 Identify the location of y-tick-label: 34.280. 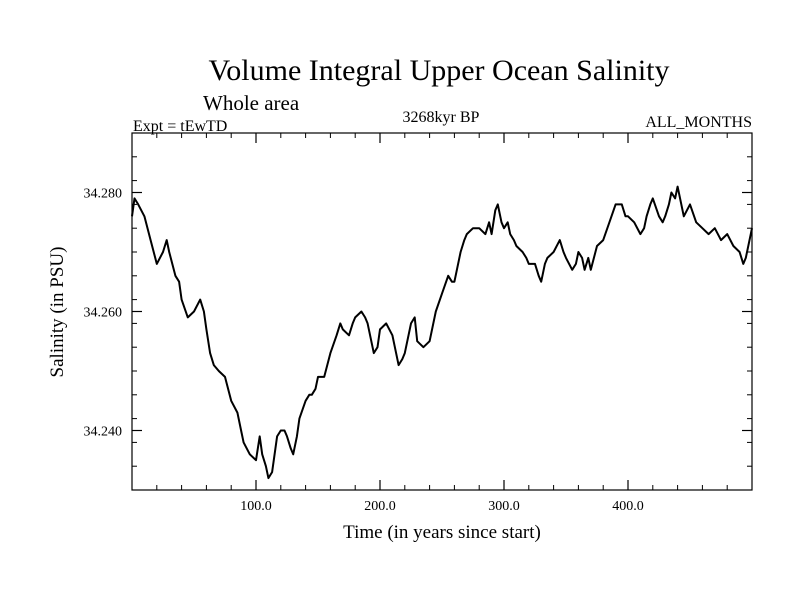
(103, 194).